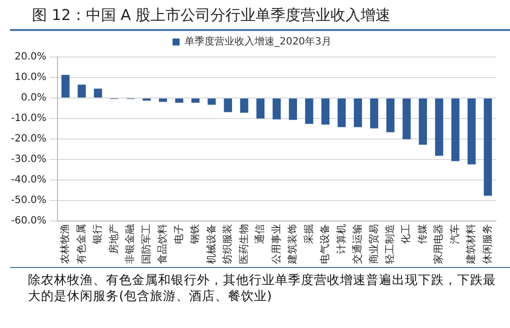 The height and width of the screenshot is (328, 510). Describe the element at coordinates (260, 234) in the screenshot. I see `x-tick-label: 通信` at that location.